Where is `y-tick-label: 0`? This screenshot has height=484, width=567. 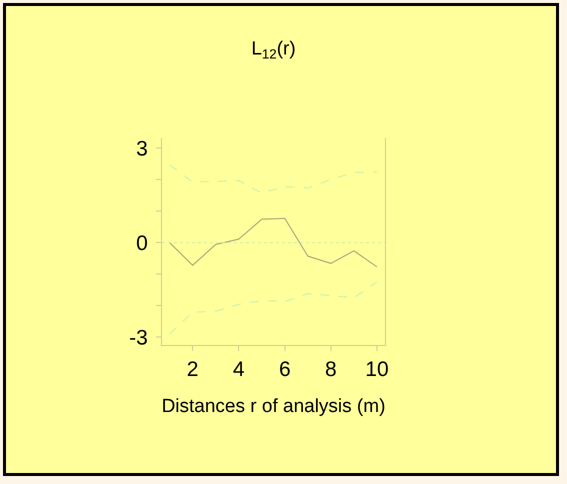 y-tick-label: 0 is located at coordinates (142, 243).